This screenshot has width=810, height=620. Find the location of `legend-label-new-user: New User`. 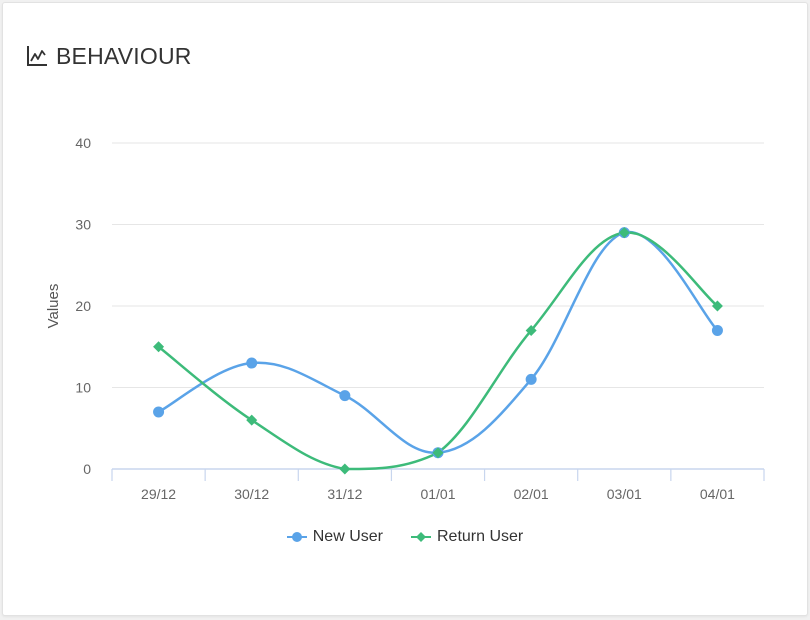

legend-label-new-user: New User is located at coordinates (347, 536).